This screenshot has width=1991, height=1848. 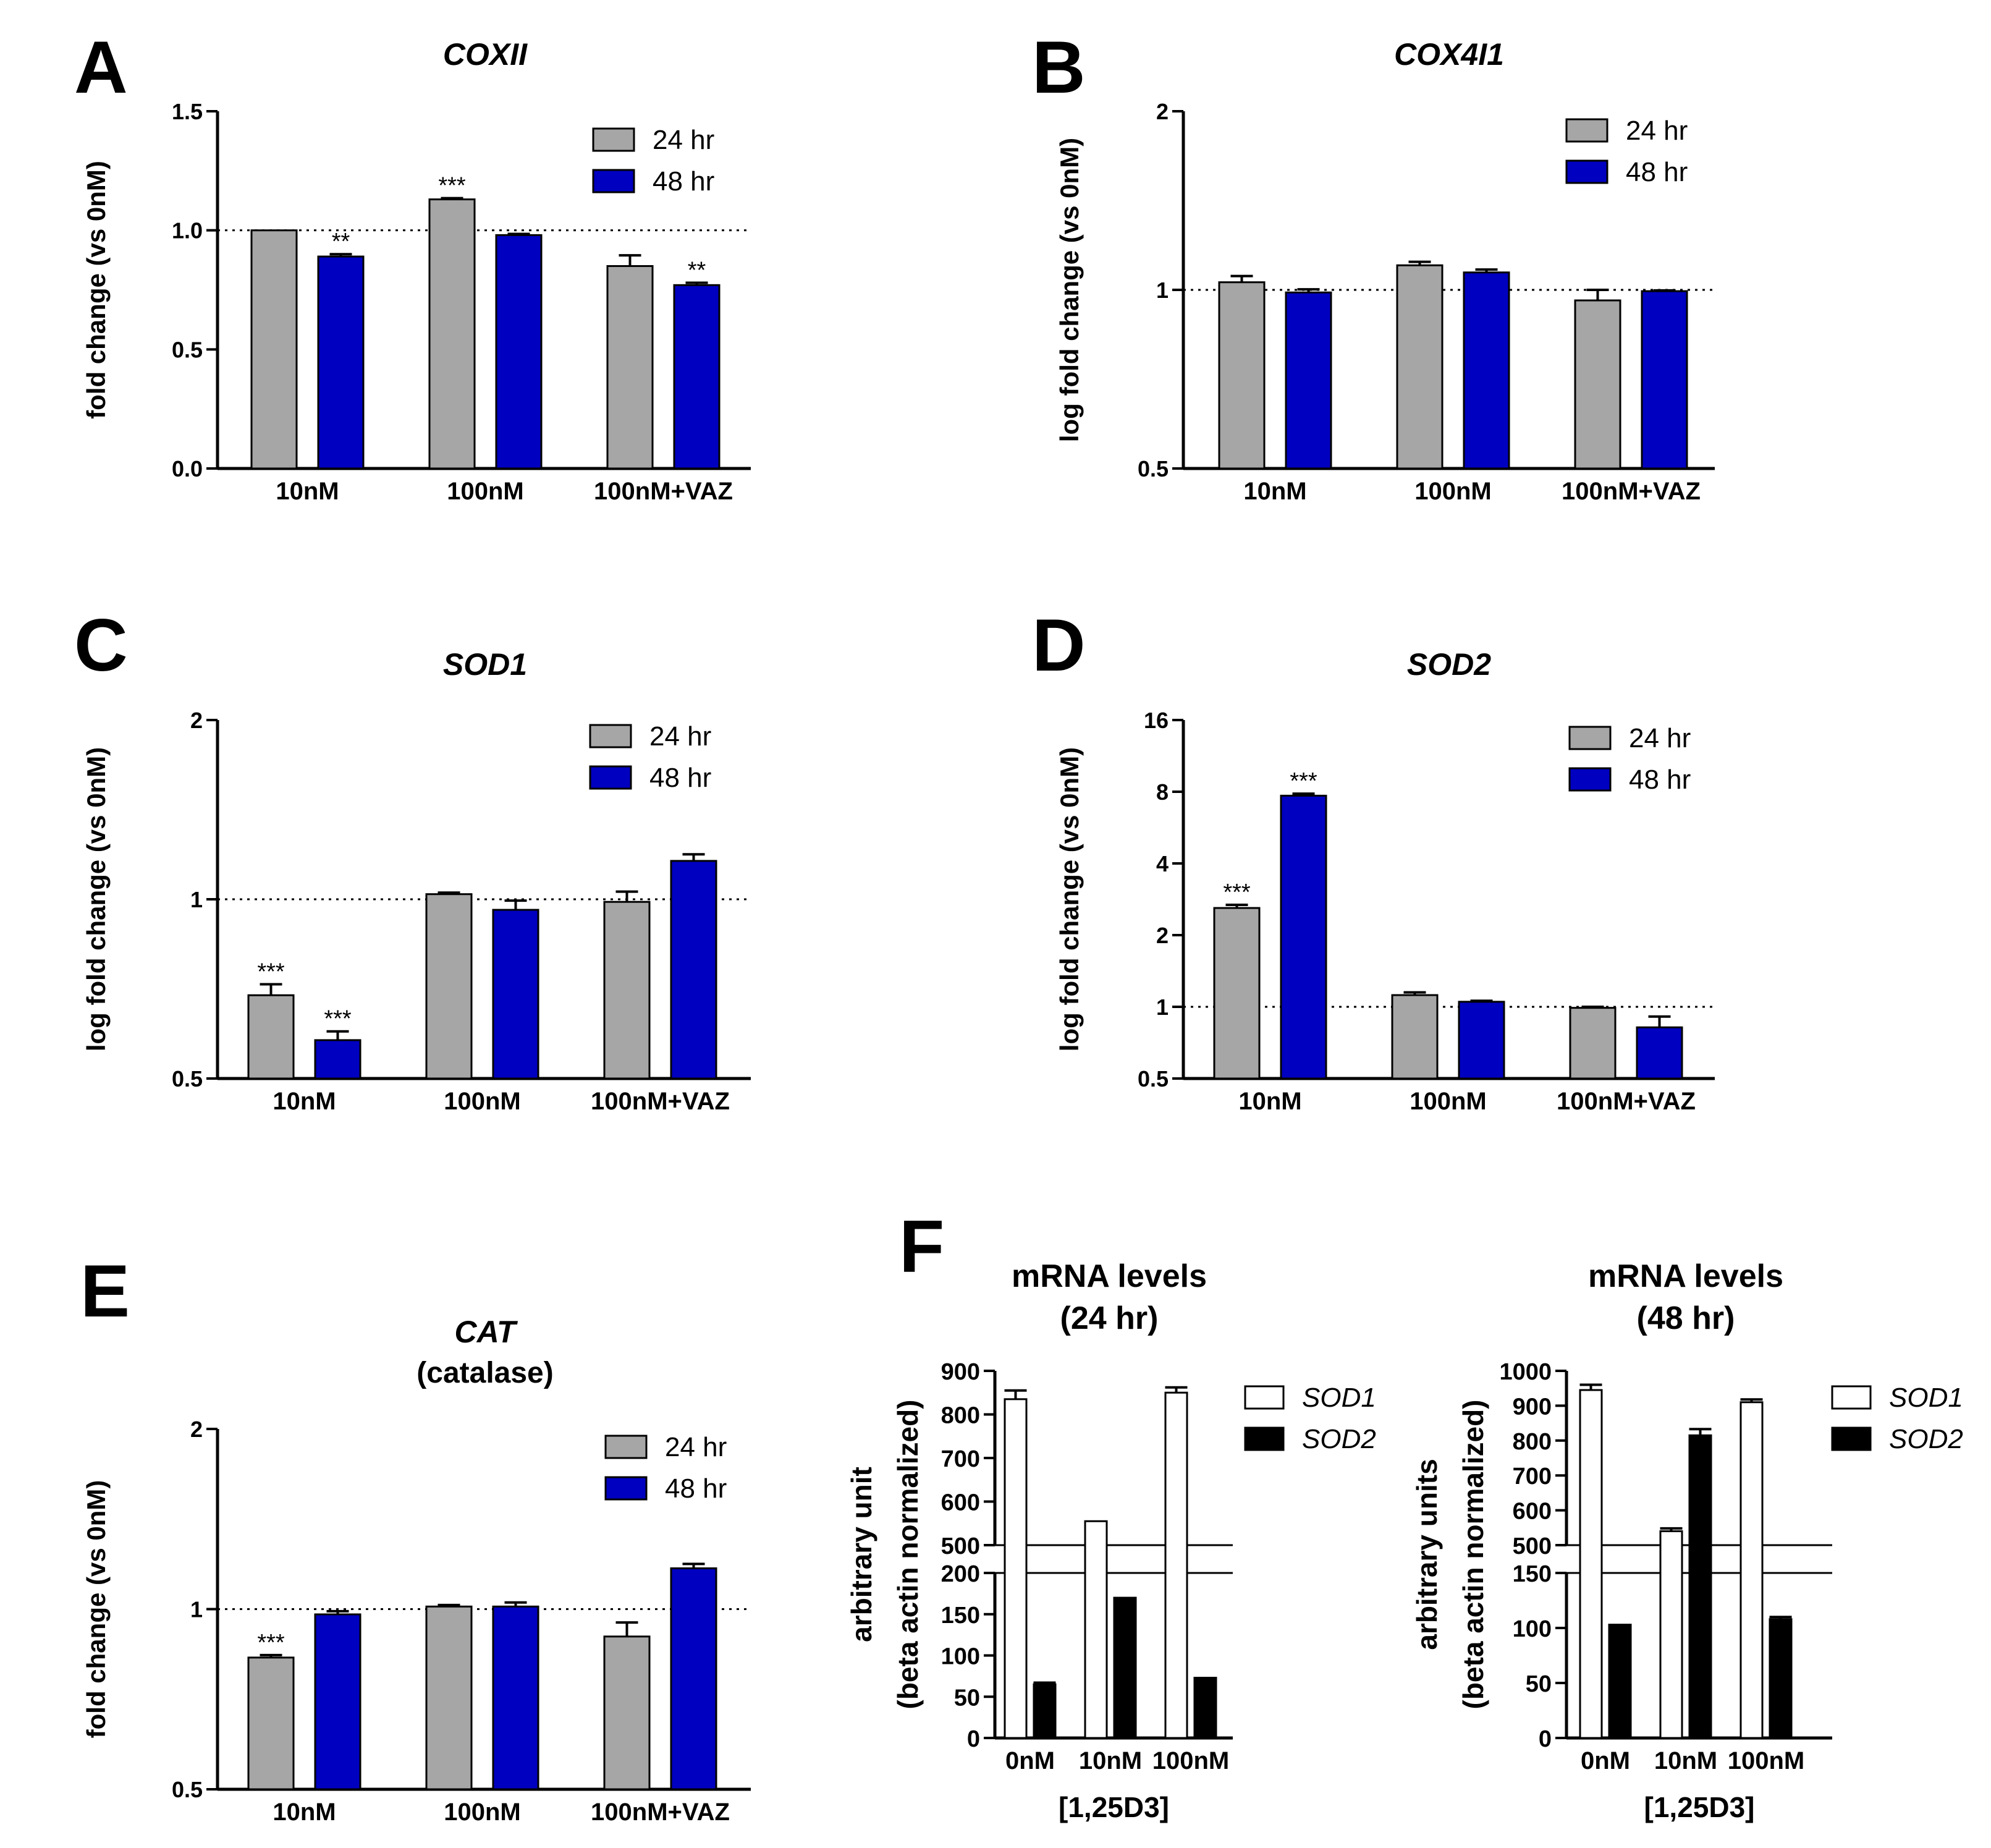 What do you see at coordinates (1427, 1555) in the screenshot?
I see `y-axis-label: arbitrary units` at bounding box center [1427, 1555].